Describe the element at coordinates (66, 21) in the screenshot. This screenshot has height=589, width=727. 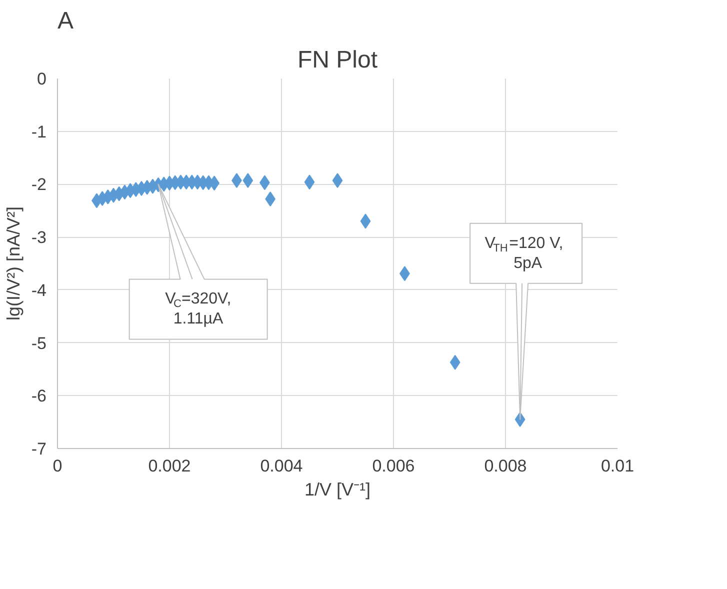
I see `text: A` at that location.